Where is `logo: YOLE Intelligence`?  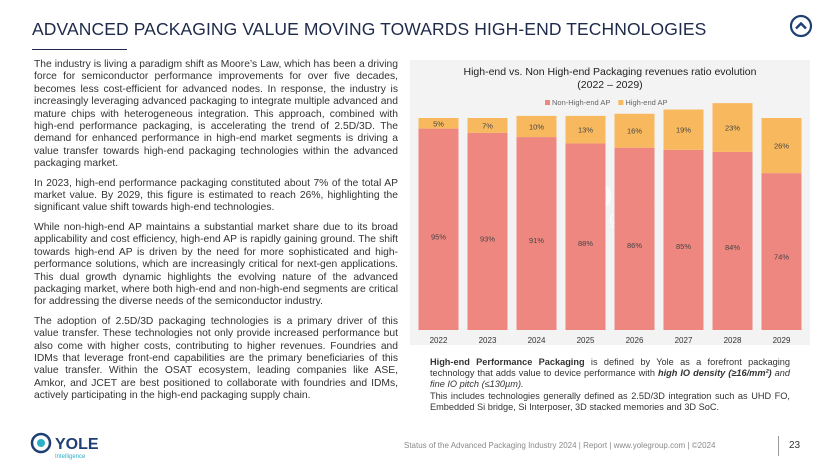
logo: YOLE Intelligence is located at coordinates (64, 446).